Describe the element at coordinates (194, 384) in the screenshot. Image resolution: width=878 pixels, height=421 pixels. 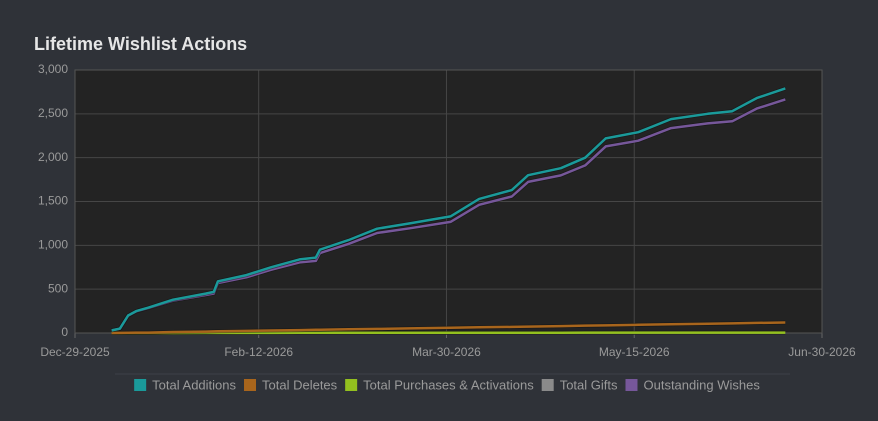
I see `legend-label: Total Additions` at that location.